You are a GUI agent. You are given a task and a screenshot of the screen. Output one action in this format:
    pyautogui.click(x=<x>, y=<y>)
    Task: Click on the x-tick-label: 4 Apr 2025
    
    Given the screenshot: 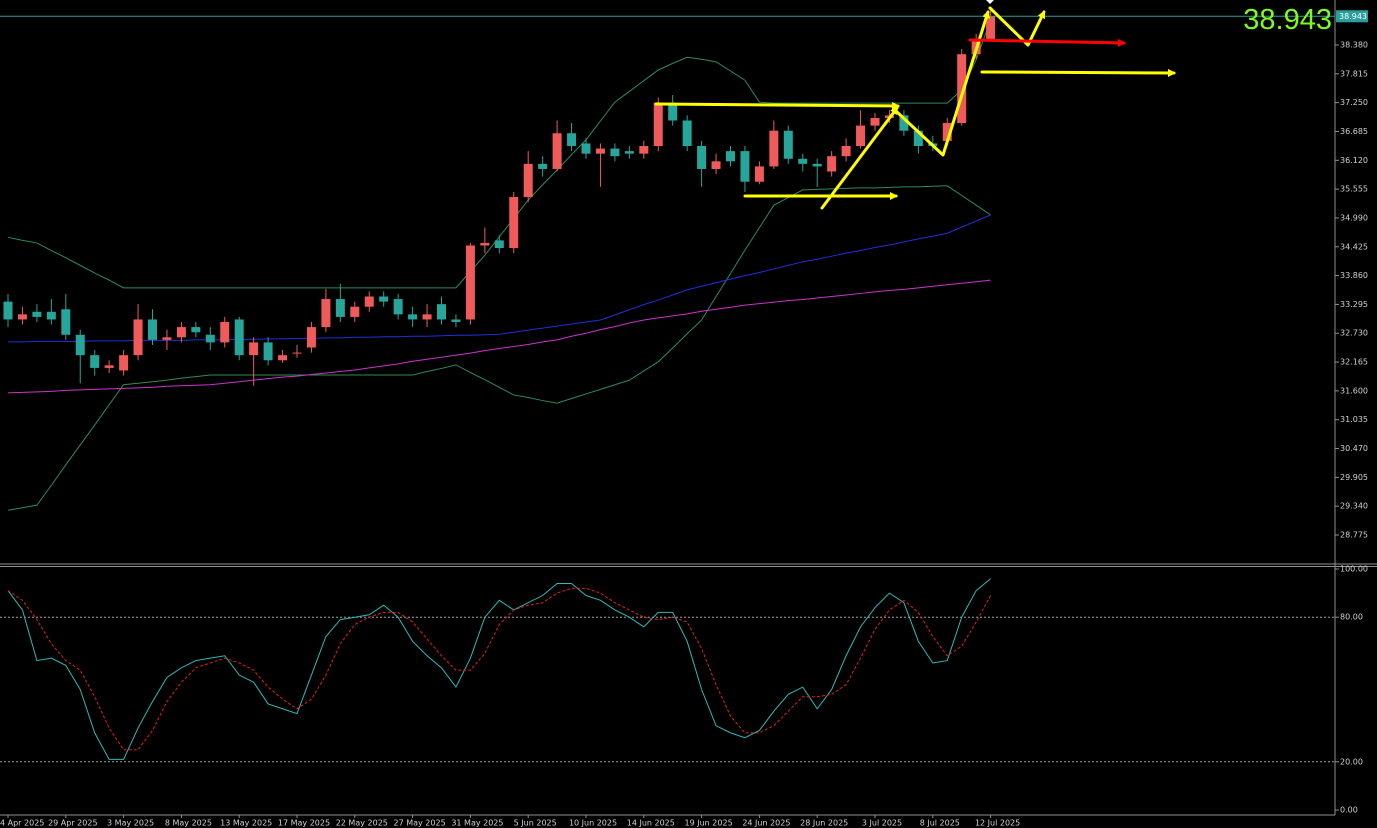 What is the action you would take?
    pyautogui.click(x=22, y=823)
    